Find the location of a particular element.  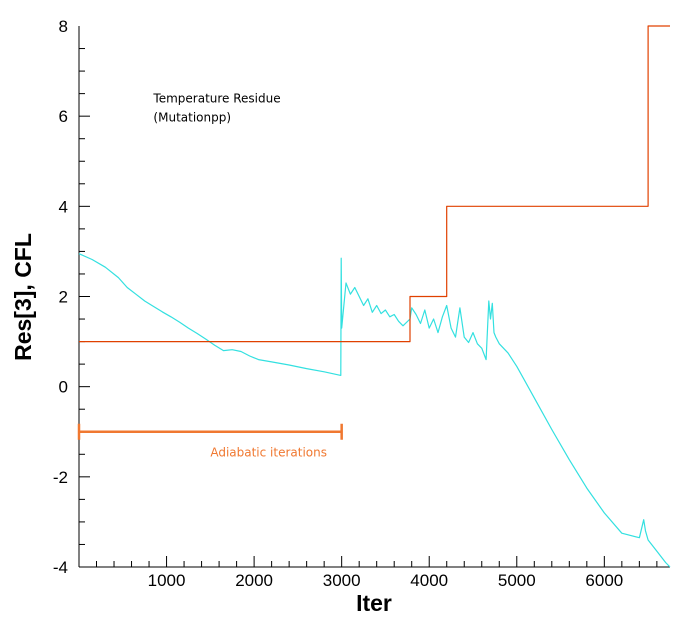

y-axis-title: Res[3], CFL is located at coordinates (23, 297).